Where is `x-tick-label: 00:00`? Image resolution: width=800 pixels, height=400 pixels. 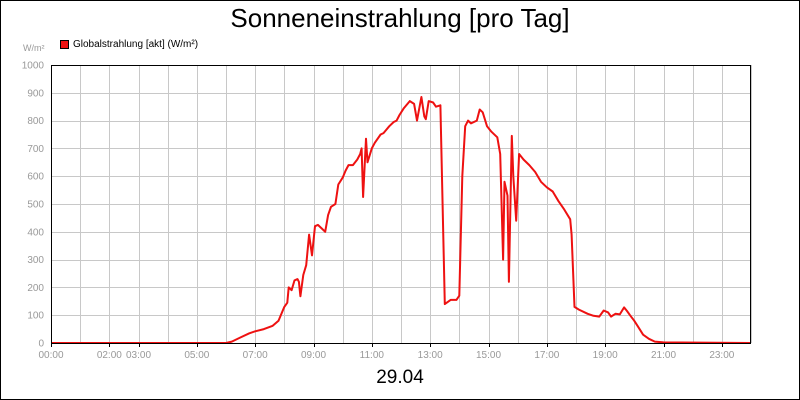
x-tick-label: 00:00 is located at coordinates (50, 355).